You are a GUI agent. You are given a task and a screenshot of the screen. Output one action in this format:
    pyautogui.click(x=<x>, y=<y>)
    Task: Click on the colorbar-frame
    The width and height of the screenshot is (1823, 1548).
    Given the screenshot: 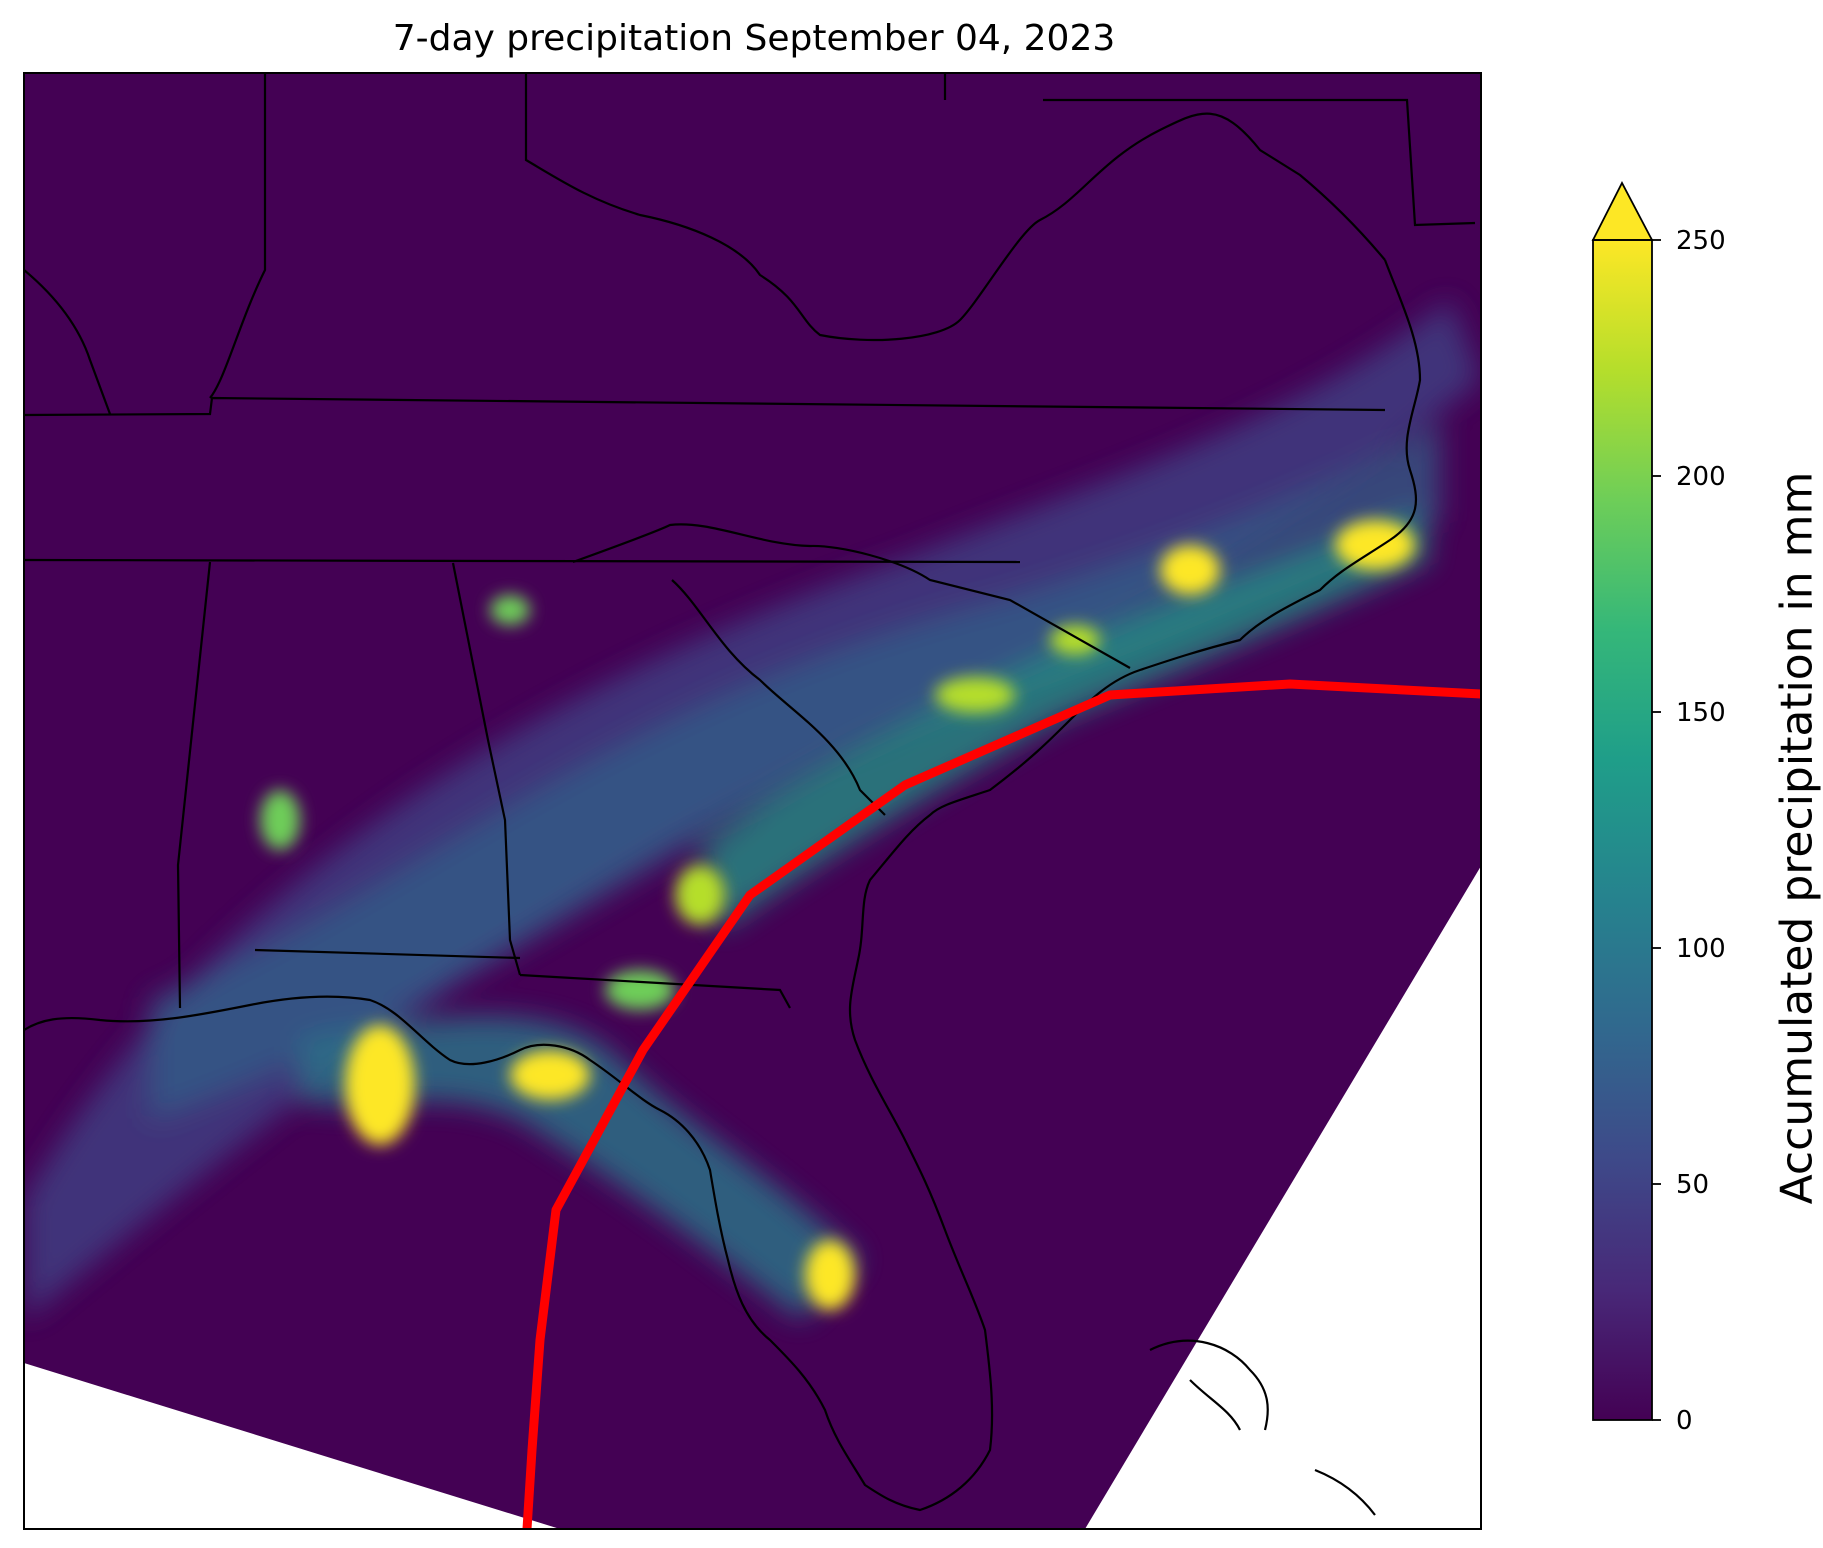 What is the action you would take?
    pyautogui.click(x=1622, y=830)
    